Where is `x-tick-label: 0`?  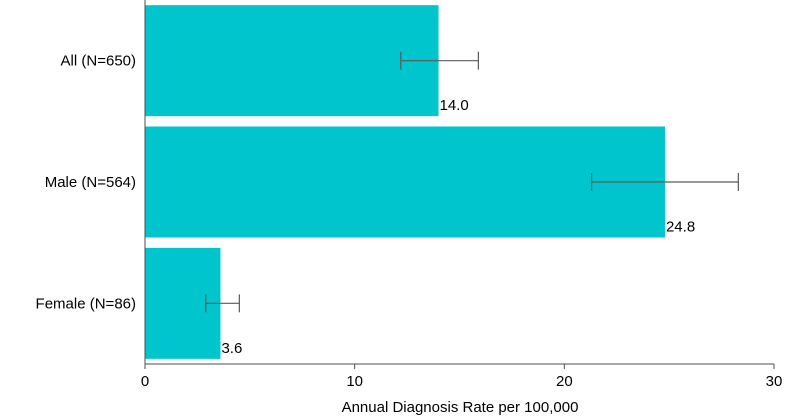
x-tick-label: 0 is located at coordinates (145, 381).